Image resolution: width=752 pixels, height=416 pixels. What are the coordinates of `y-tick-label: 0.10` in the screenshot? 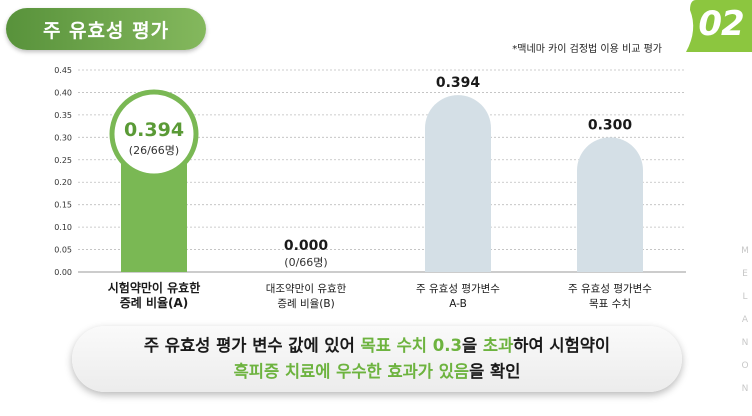 It's located at (63, 227).